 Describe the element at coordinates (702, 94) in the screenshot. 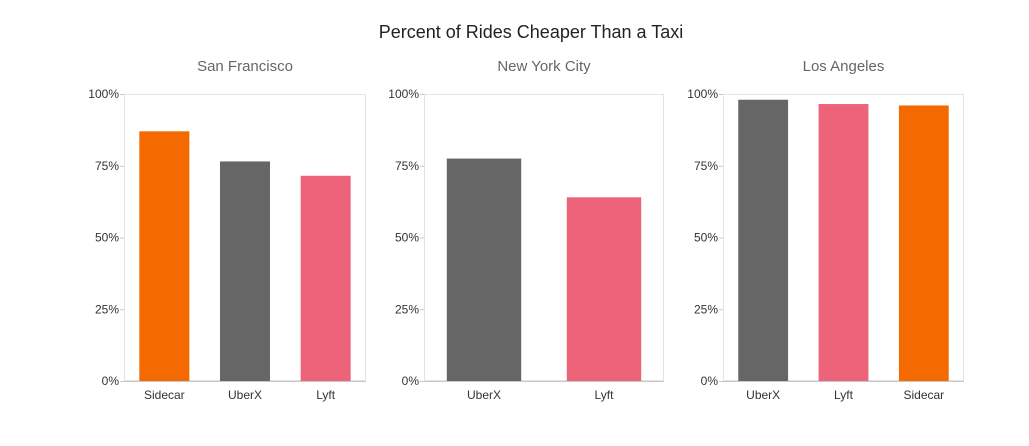

I see `y-tick-label-los-angeles-4: 100%` at that location.